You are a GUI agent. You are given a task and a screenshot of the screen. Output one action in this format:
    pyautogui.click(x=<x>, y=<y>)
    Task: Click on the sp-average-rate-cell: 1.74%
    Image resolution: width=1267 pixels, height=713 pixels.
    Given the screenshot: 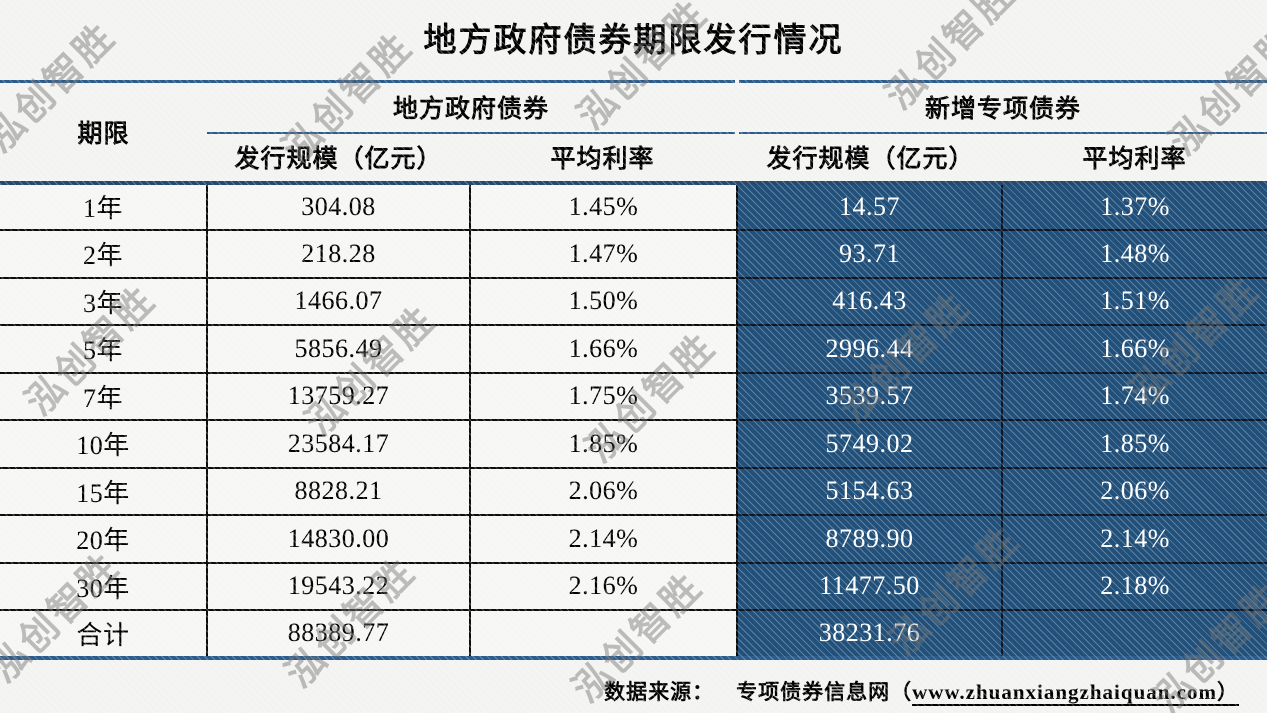 What is the action you would take?
    pyautogui.click(x=1134, y=396)
    